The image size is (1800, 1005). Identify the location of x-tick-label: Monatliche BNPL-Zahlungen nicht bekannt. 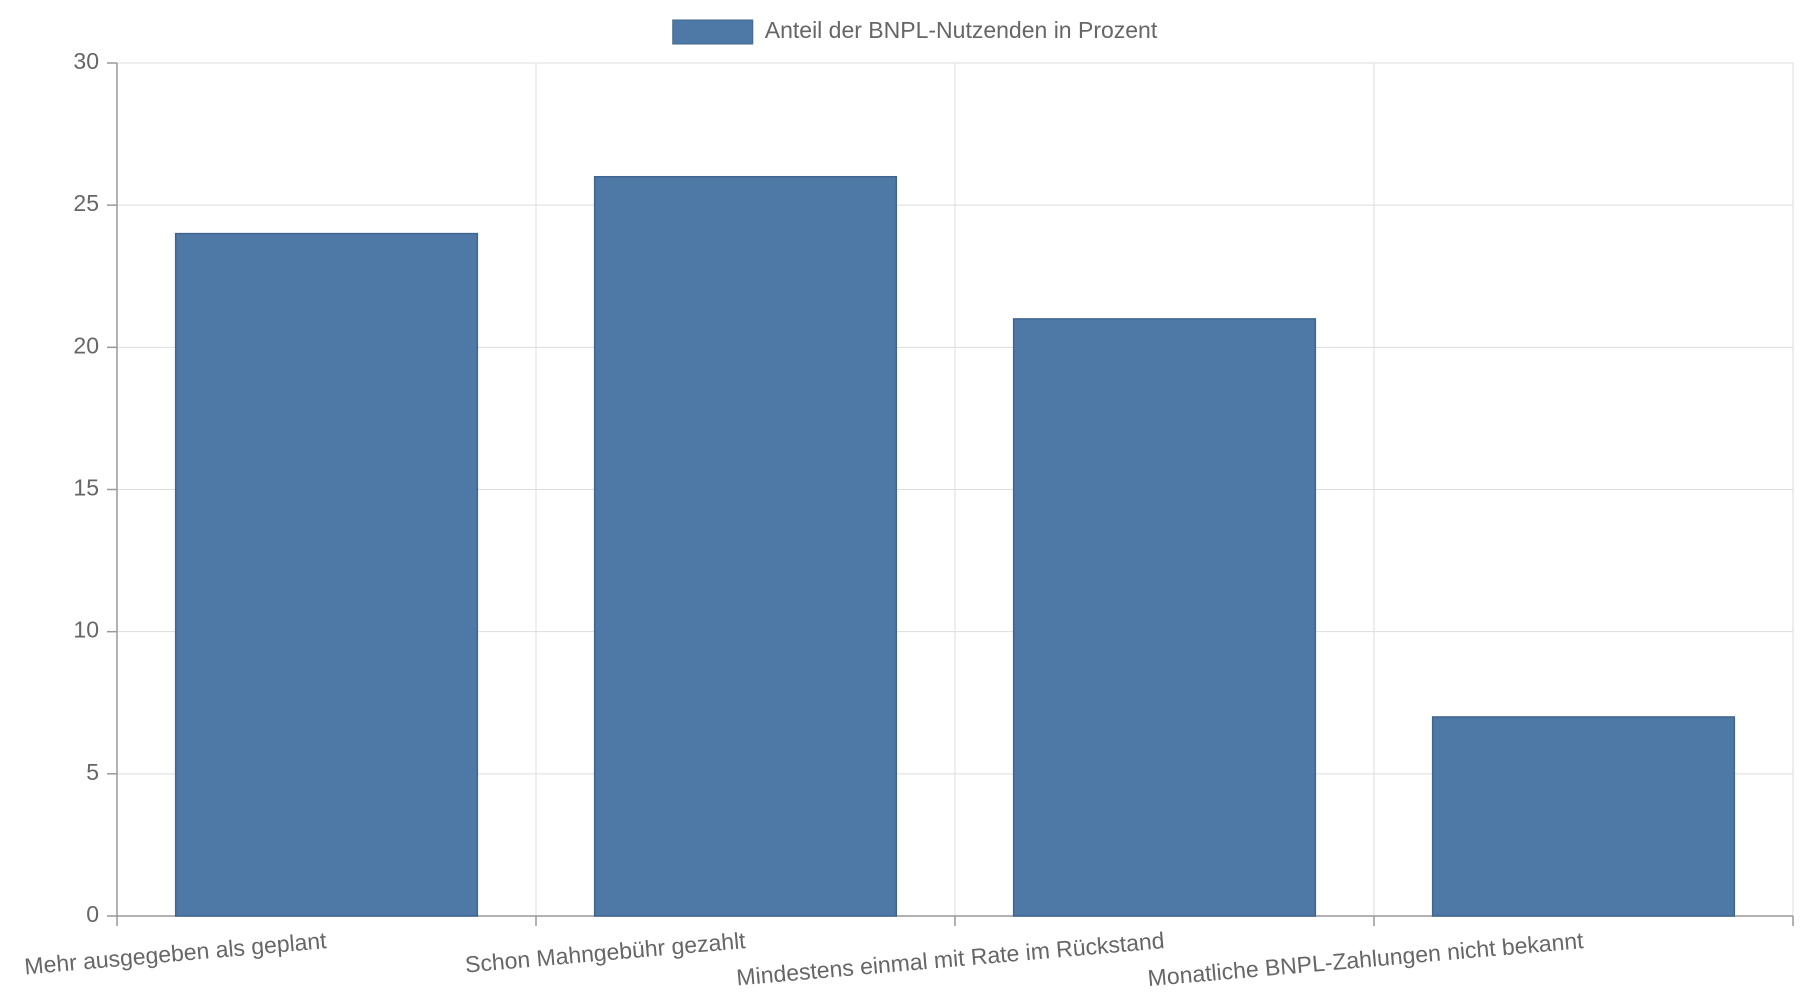
(1366, 959).